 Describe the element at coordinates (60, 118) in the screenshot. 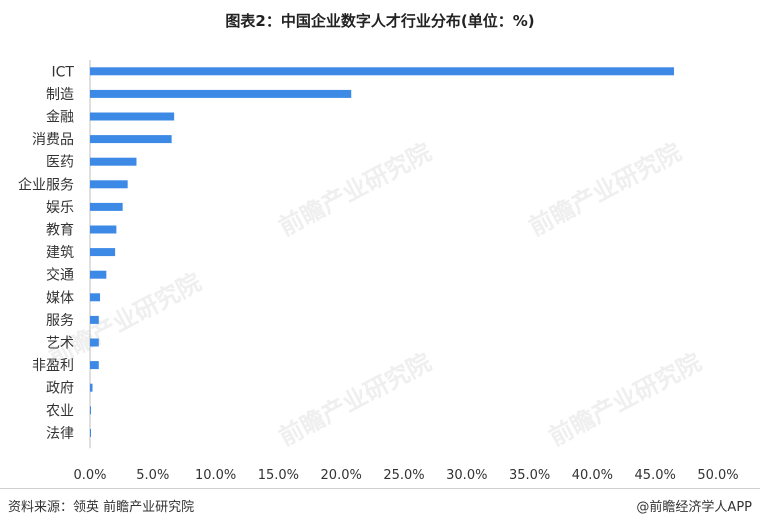

I see `y-tick-label: 金融` at that location.